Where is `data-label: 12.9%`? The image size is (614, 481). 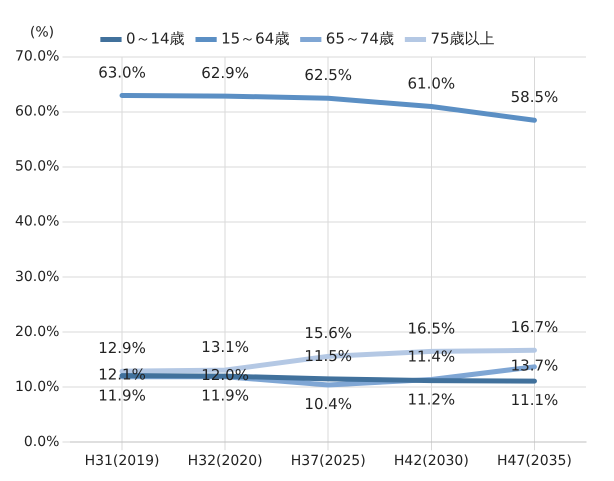
data-label: 12.9% is located at coordinates (122, 348).